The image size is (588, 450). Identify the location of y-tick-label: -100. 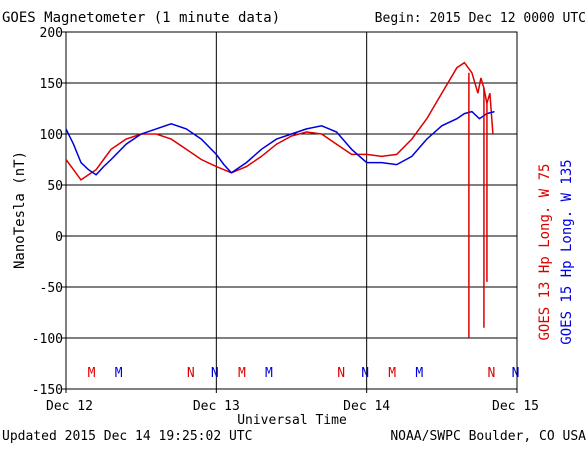
(47, 339).